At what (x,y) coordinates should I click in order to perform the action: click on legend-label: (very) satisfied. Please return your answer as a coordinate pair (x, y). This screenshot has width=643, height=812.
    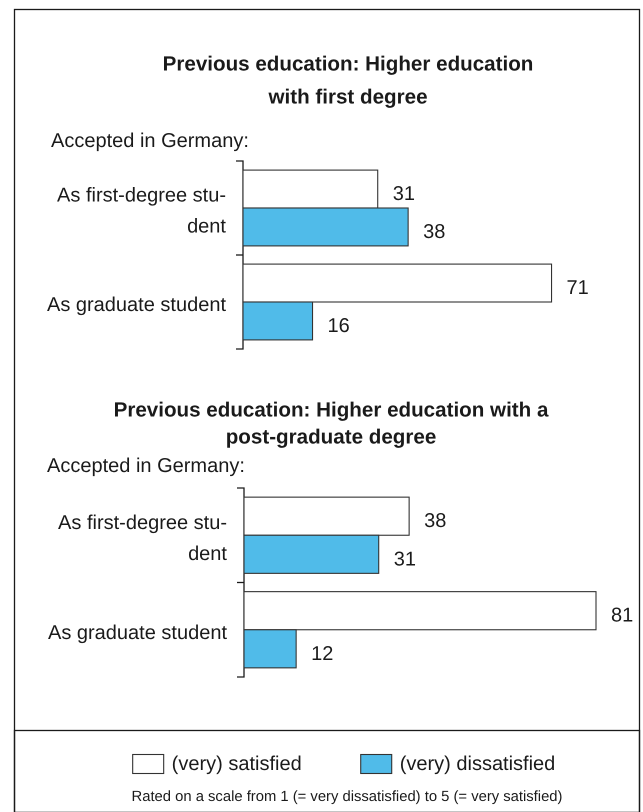
    Looking at the image, I should click on (237, 764).